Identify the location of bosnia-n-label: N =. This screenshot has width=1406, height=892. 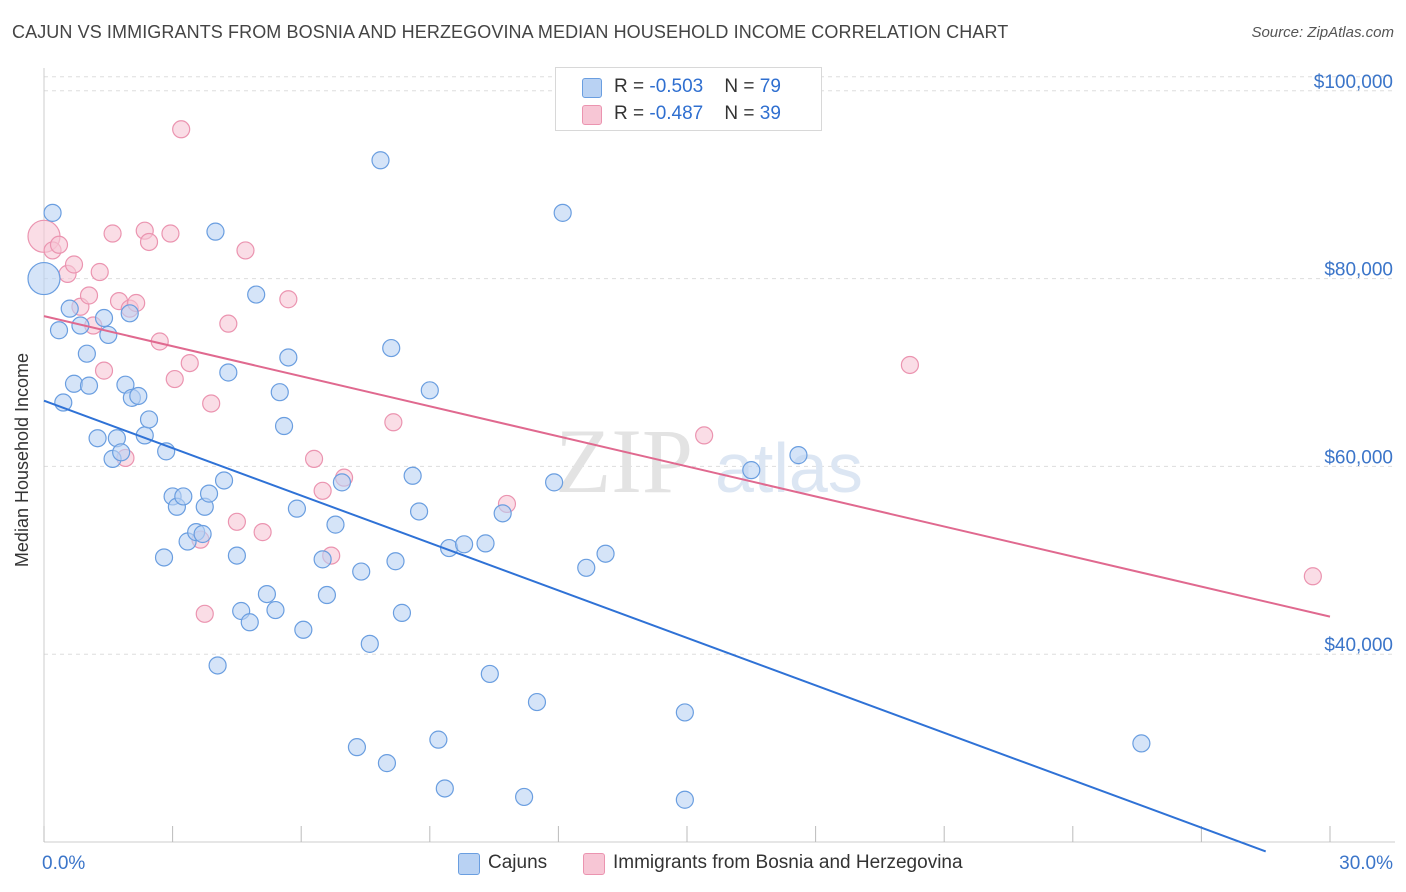
(742, 113).